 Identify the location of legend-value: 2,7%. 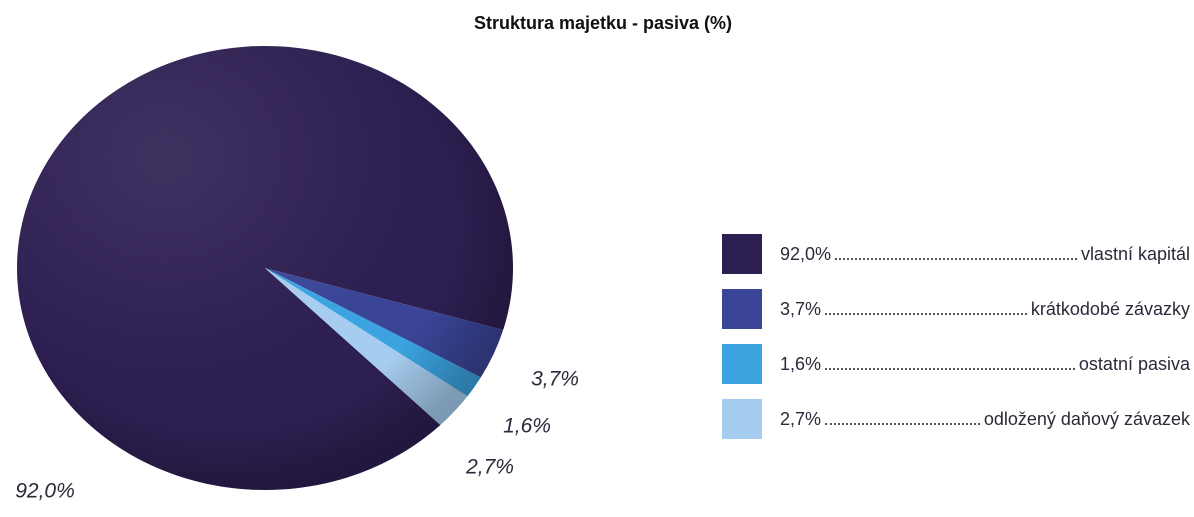
(801, 418).